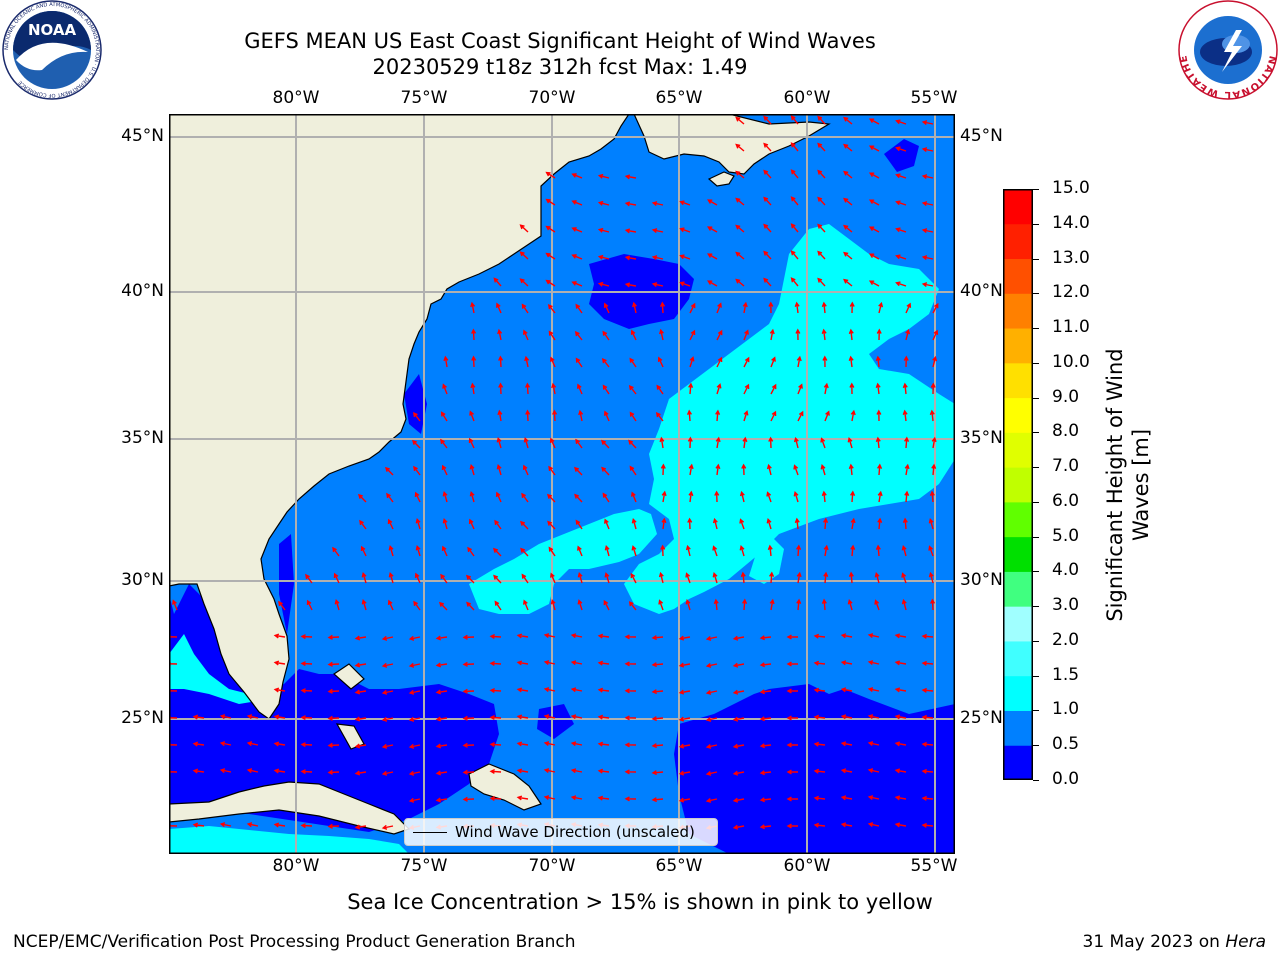  I want to click on legend-line-sample, so click(430, 832).